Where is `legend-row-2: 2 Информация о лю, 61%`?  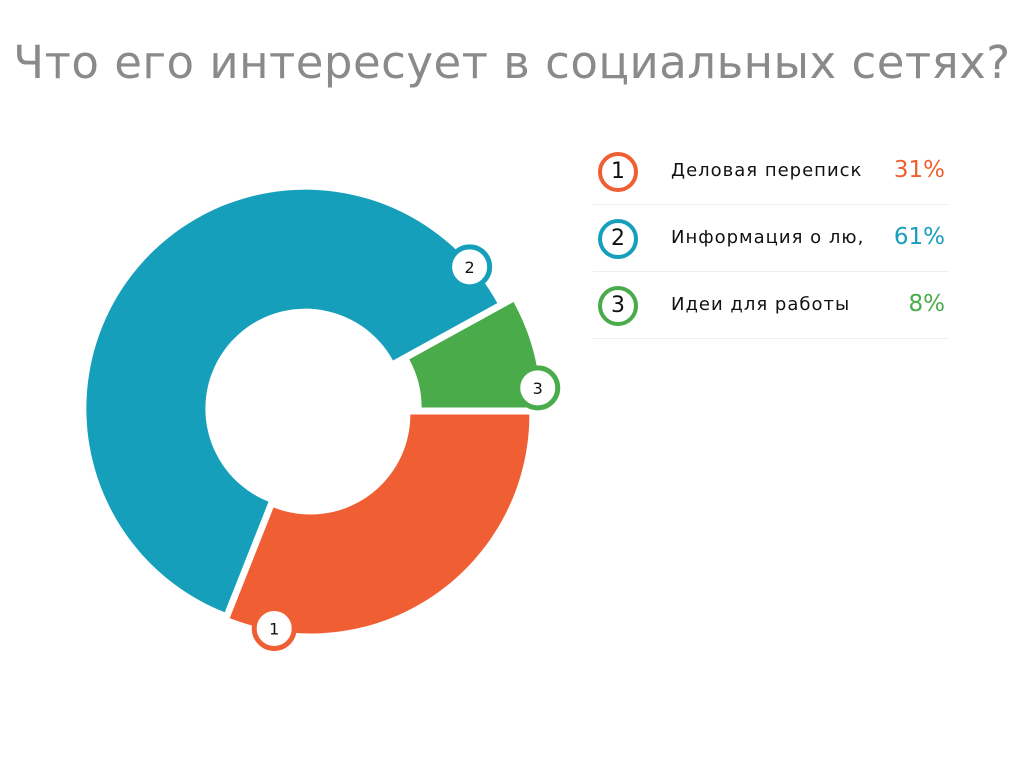
legend-row-2: 2 Информация о лю, 61% is located at coordinates (771, 238).